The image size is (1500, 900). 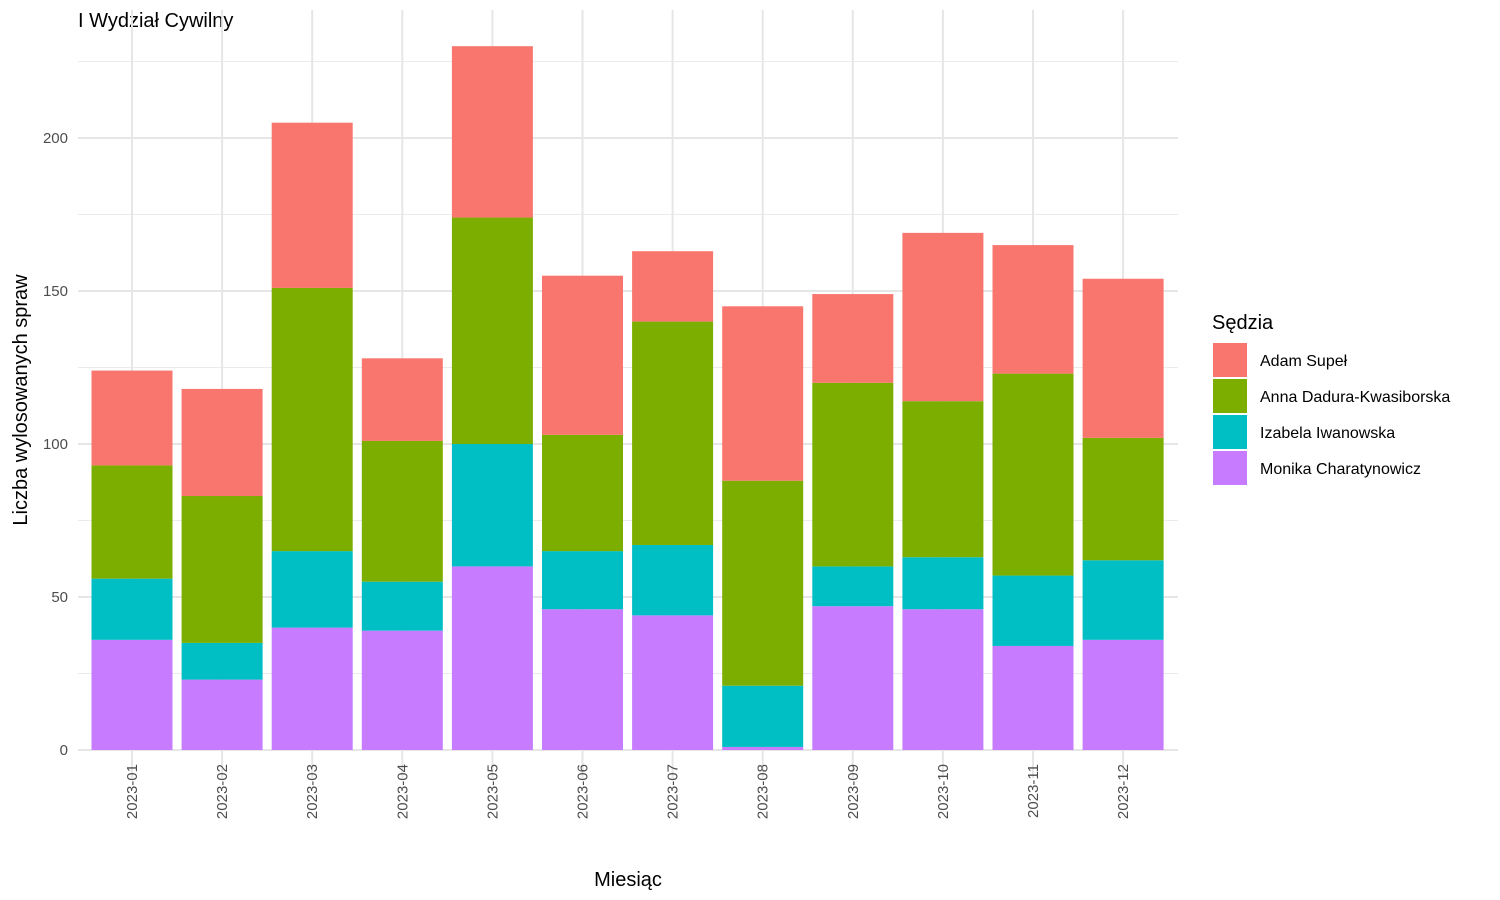 What do you see at coordinates (583, 791) in the screenshot?
I see `x-tick-label: 2023-06` at bounding box center [583, 791].